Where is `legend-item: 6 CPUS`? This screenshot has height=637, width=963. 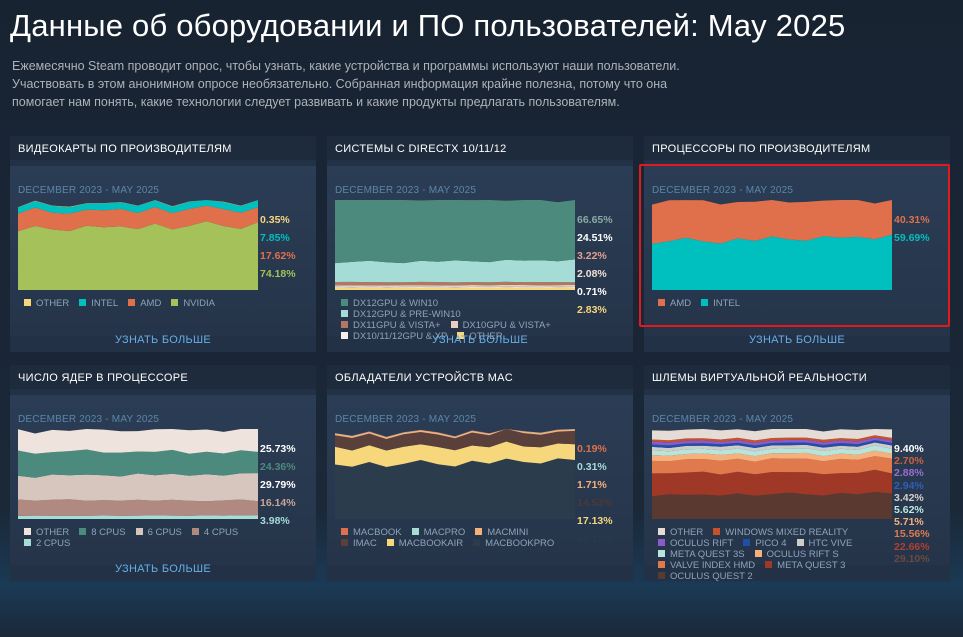 legend-item: 6 CPUS is located at coordinates (158, 532).